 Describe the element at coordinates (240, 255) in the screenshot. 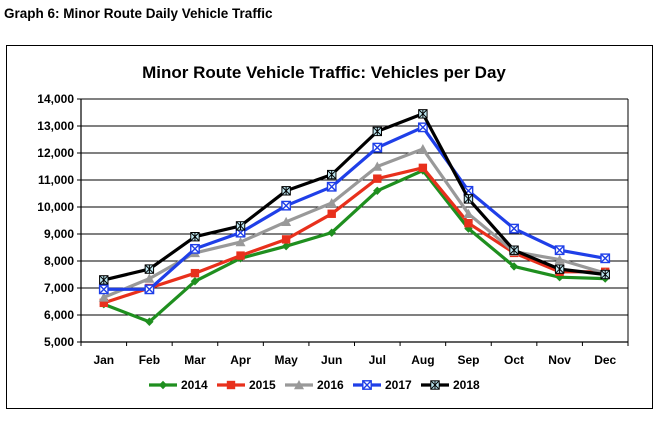

I see `data-point-2015-apr` at that location.